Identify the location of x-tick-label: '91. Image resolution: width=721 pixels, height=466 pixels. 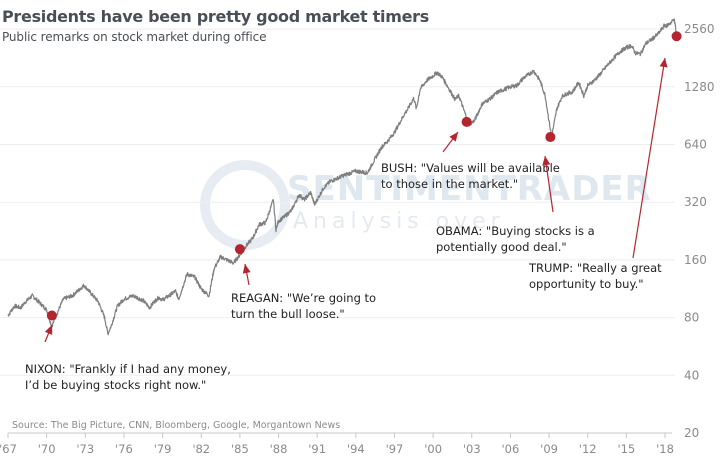
(317, 449).